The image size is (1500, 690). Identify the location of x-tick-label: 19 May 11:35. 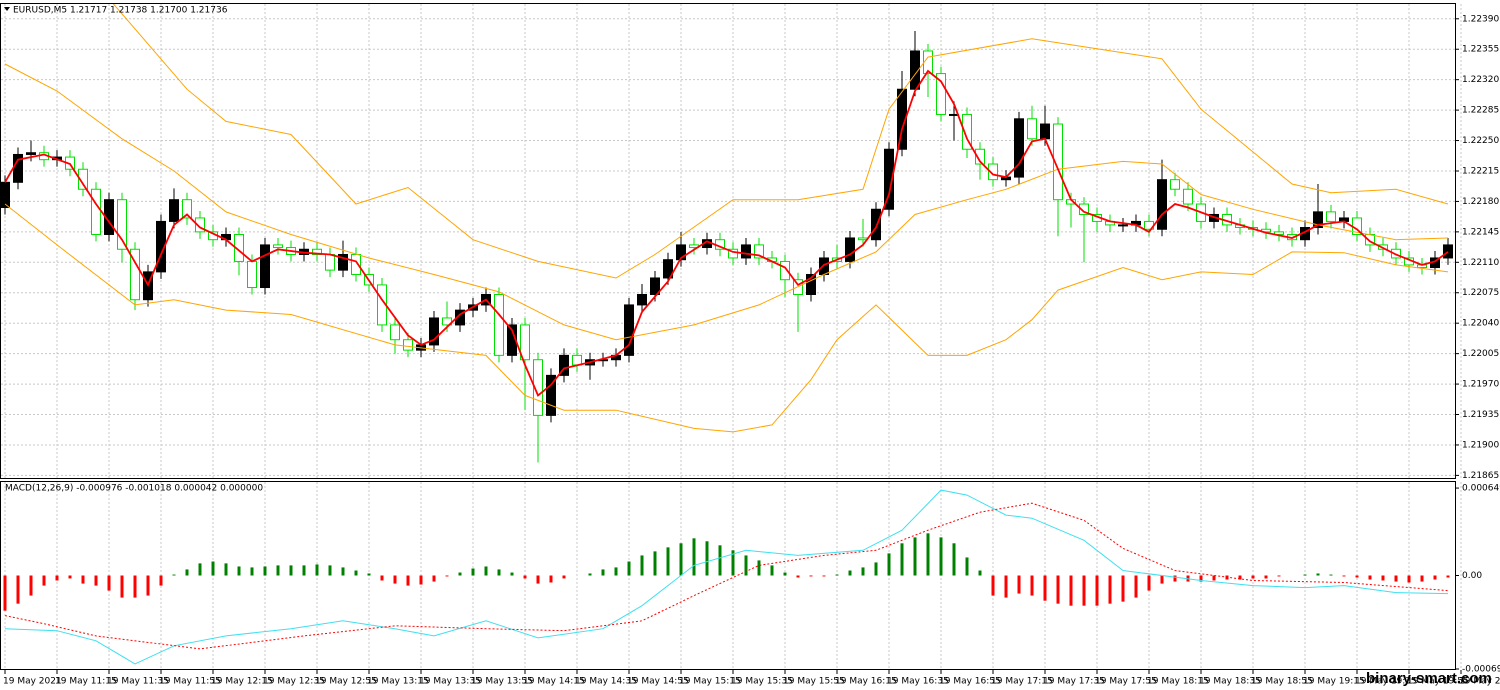
(138, 682).